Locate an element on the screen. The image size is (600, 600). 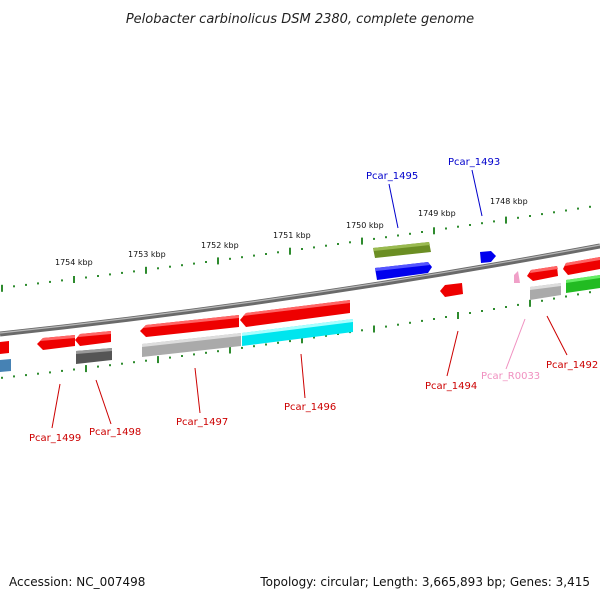
gene-label-pcar-1493: Pcar_1493 is located at coordinates (474, 162).